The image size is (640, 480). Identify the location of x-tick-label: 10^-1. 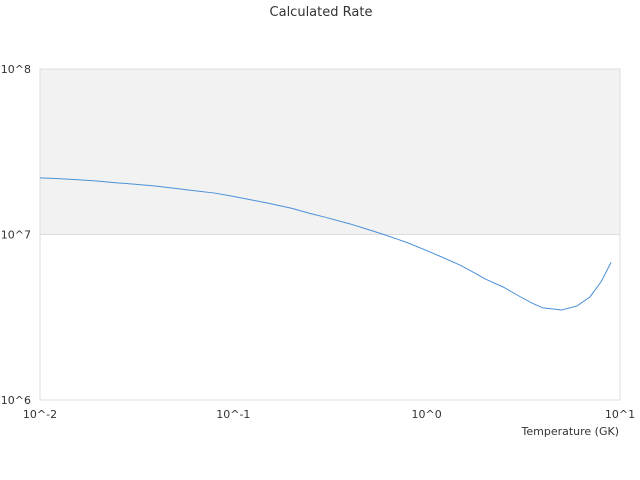
(233, 414).